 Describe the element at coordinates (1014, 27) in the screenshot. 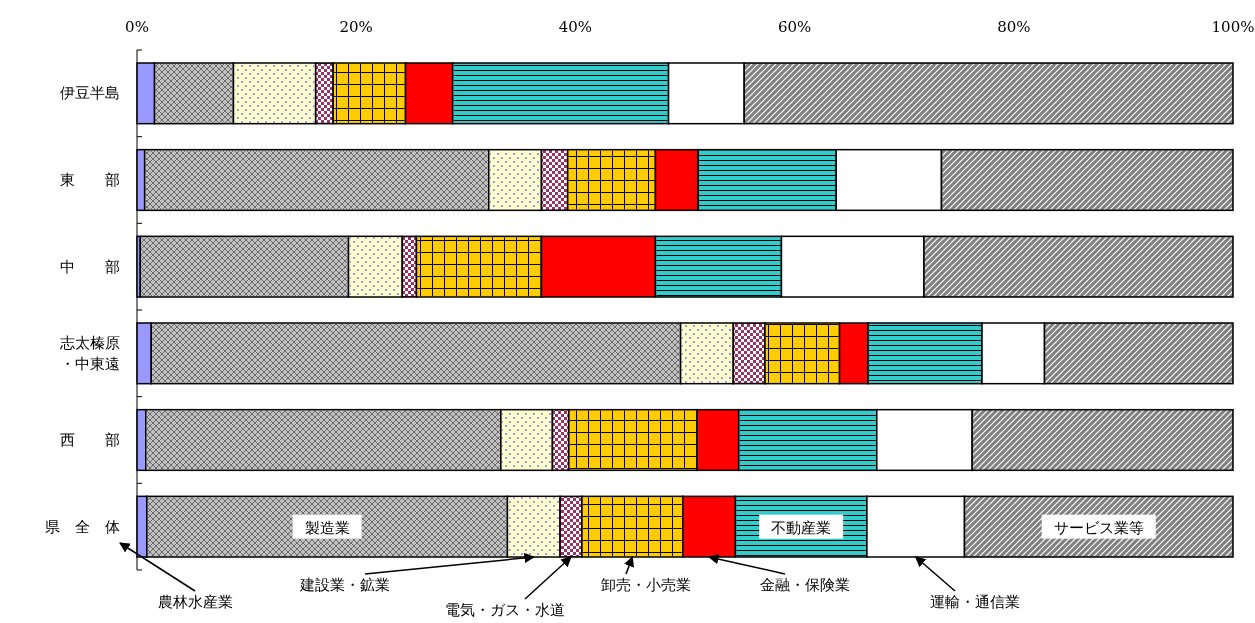

I see `x-tick-label: 80%` at that location.